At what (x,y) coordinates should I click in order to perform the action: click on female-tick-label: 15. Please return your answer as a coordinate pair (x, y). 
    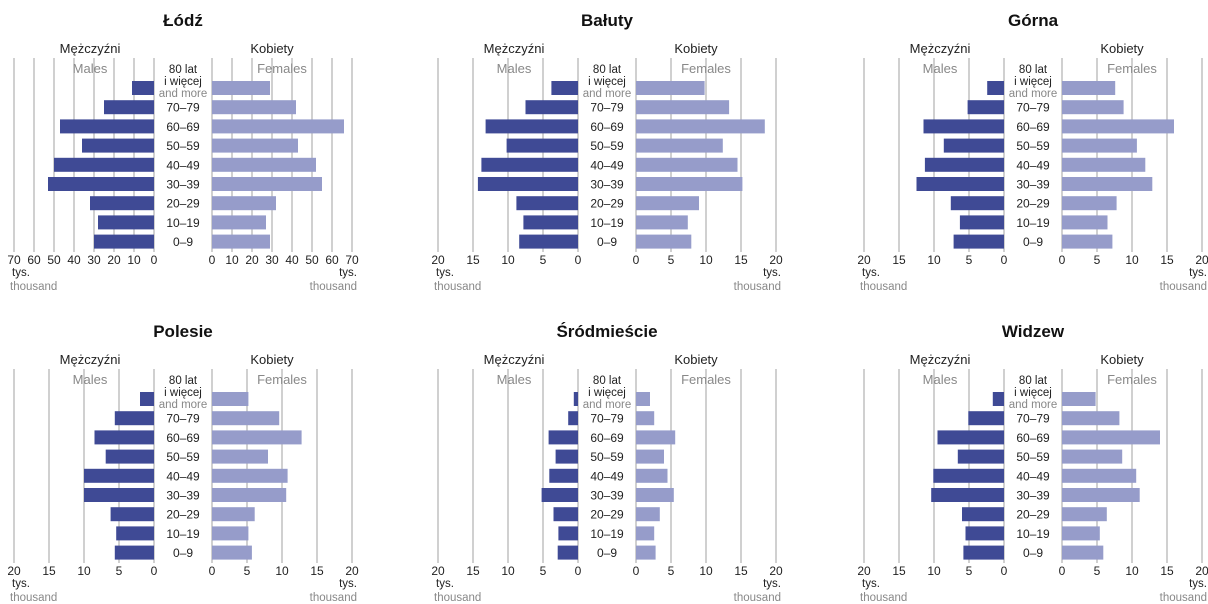
    Looking at the image, I should click on (317, 571).